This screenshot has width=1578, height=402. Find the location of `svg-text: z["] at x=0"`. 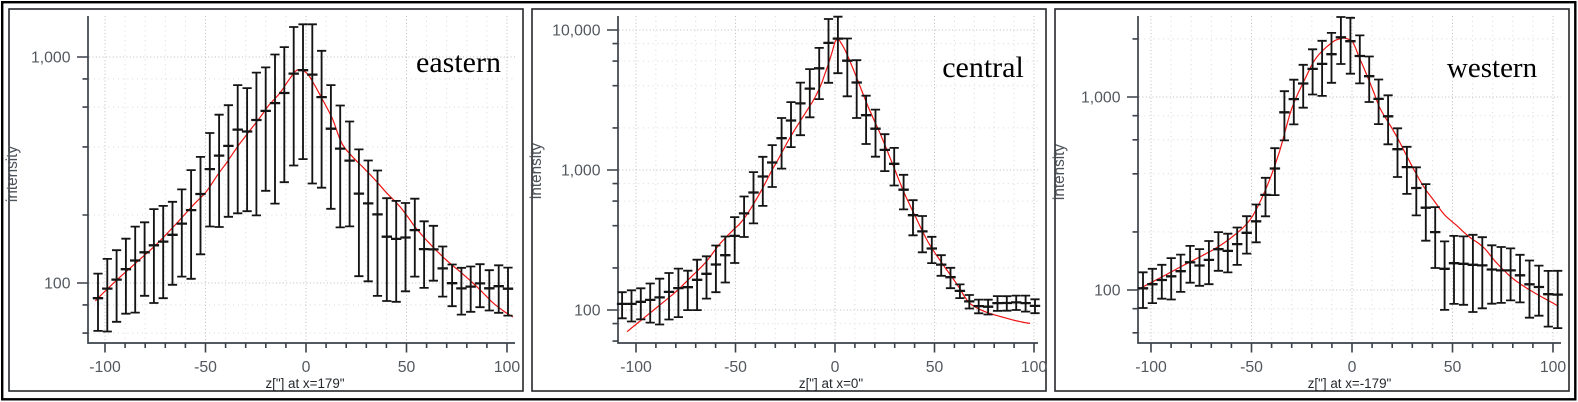

svg-text: z["] at x=0" is located at coordinates (831, 383).